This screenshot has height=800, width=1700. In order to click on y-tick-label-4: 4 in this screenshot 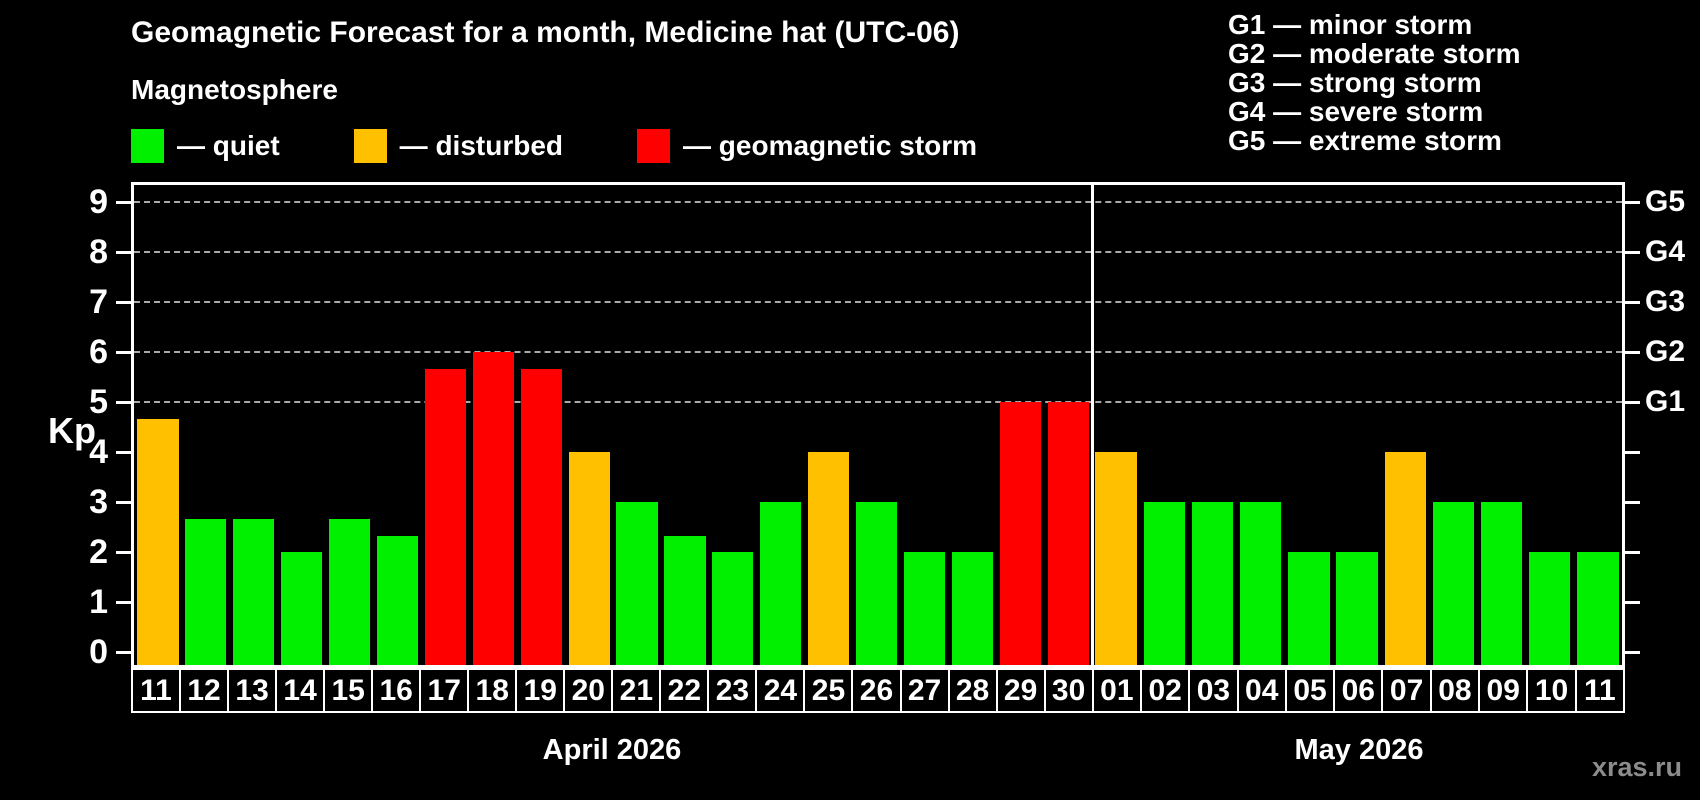, I will do `click(98, 452)`.